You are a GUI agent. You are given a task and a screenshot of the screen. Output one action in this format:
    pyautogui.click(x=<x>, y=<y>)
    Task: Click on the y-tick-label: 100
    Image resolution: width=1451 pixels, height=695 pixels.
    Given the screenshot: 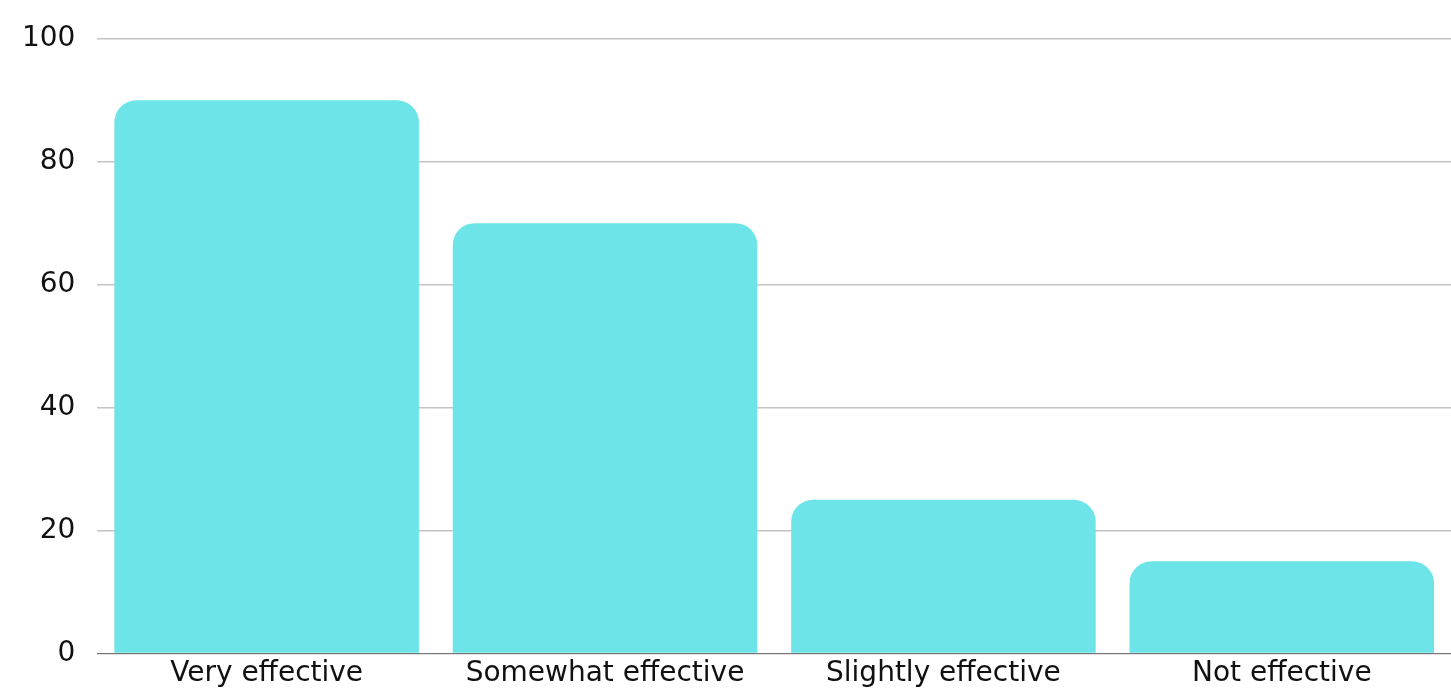 What is the action you would take?
    pyautogui.click(x=48, y=37)
    